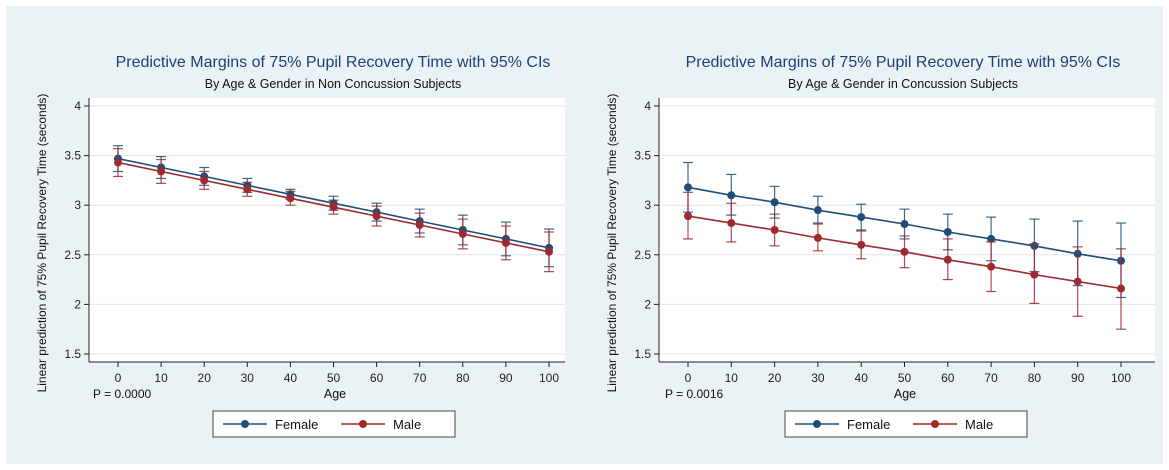  Describe the element at coordinates (694, 394) in the screenshot. I see `p-value-annotation: P = 0.0016` at that location.